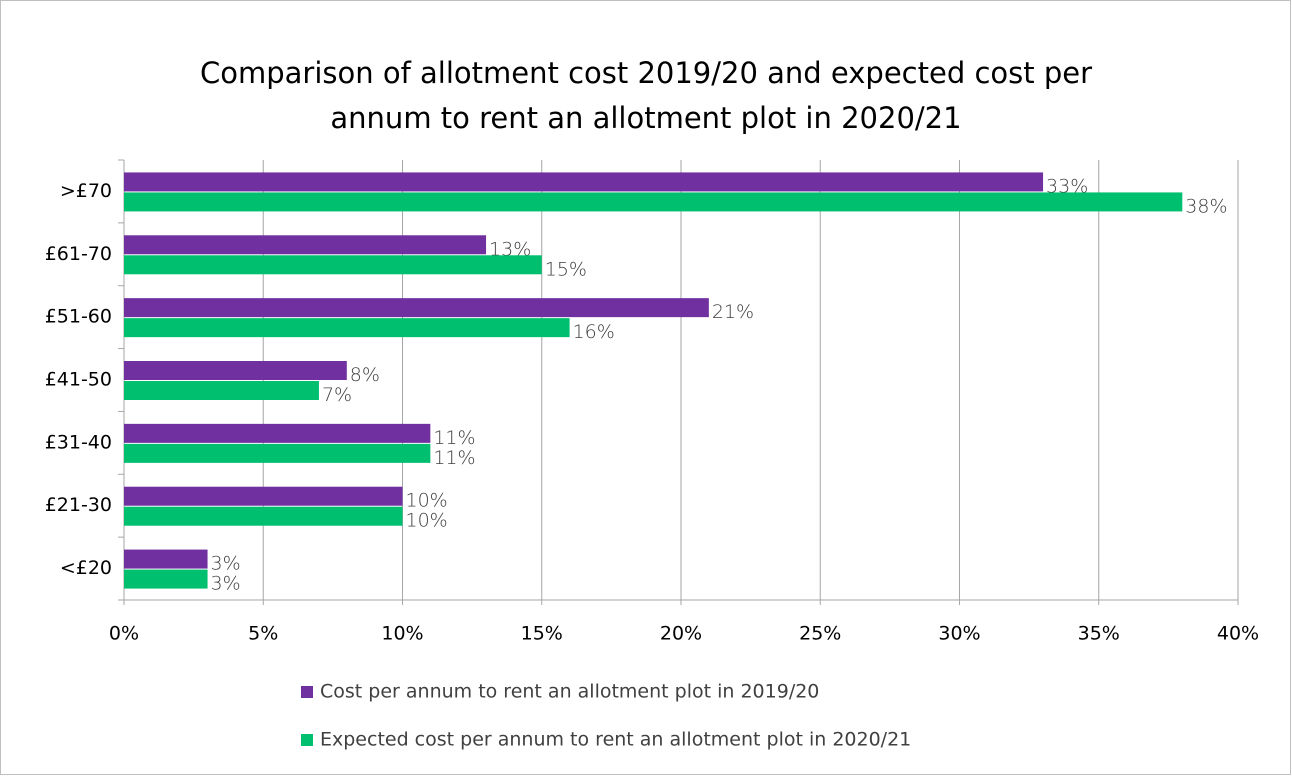 Image resolution: width=1292 pixels, height=776 pixels. I want to click on x-tick-label: 30%, so click(959, 634).